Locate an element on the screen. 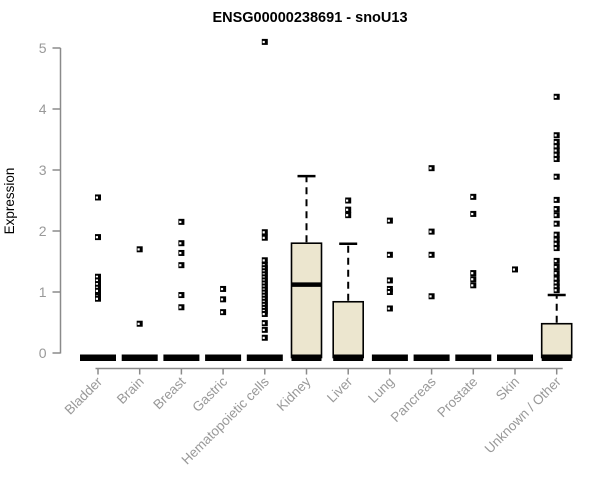  x-category-label: Skin is located at coordinates (507, 388).